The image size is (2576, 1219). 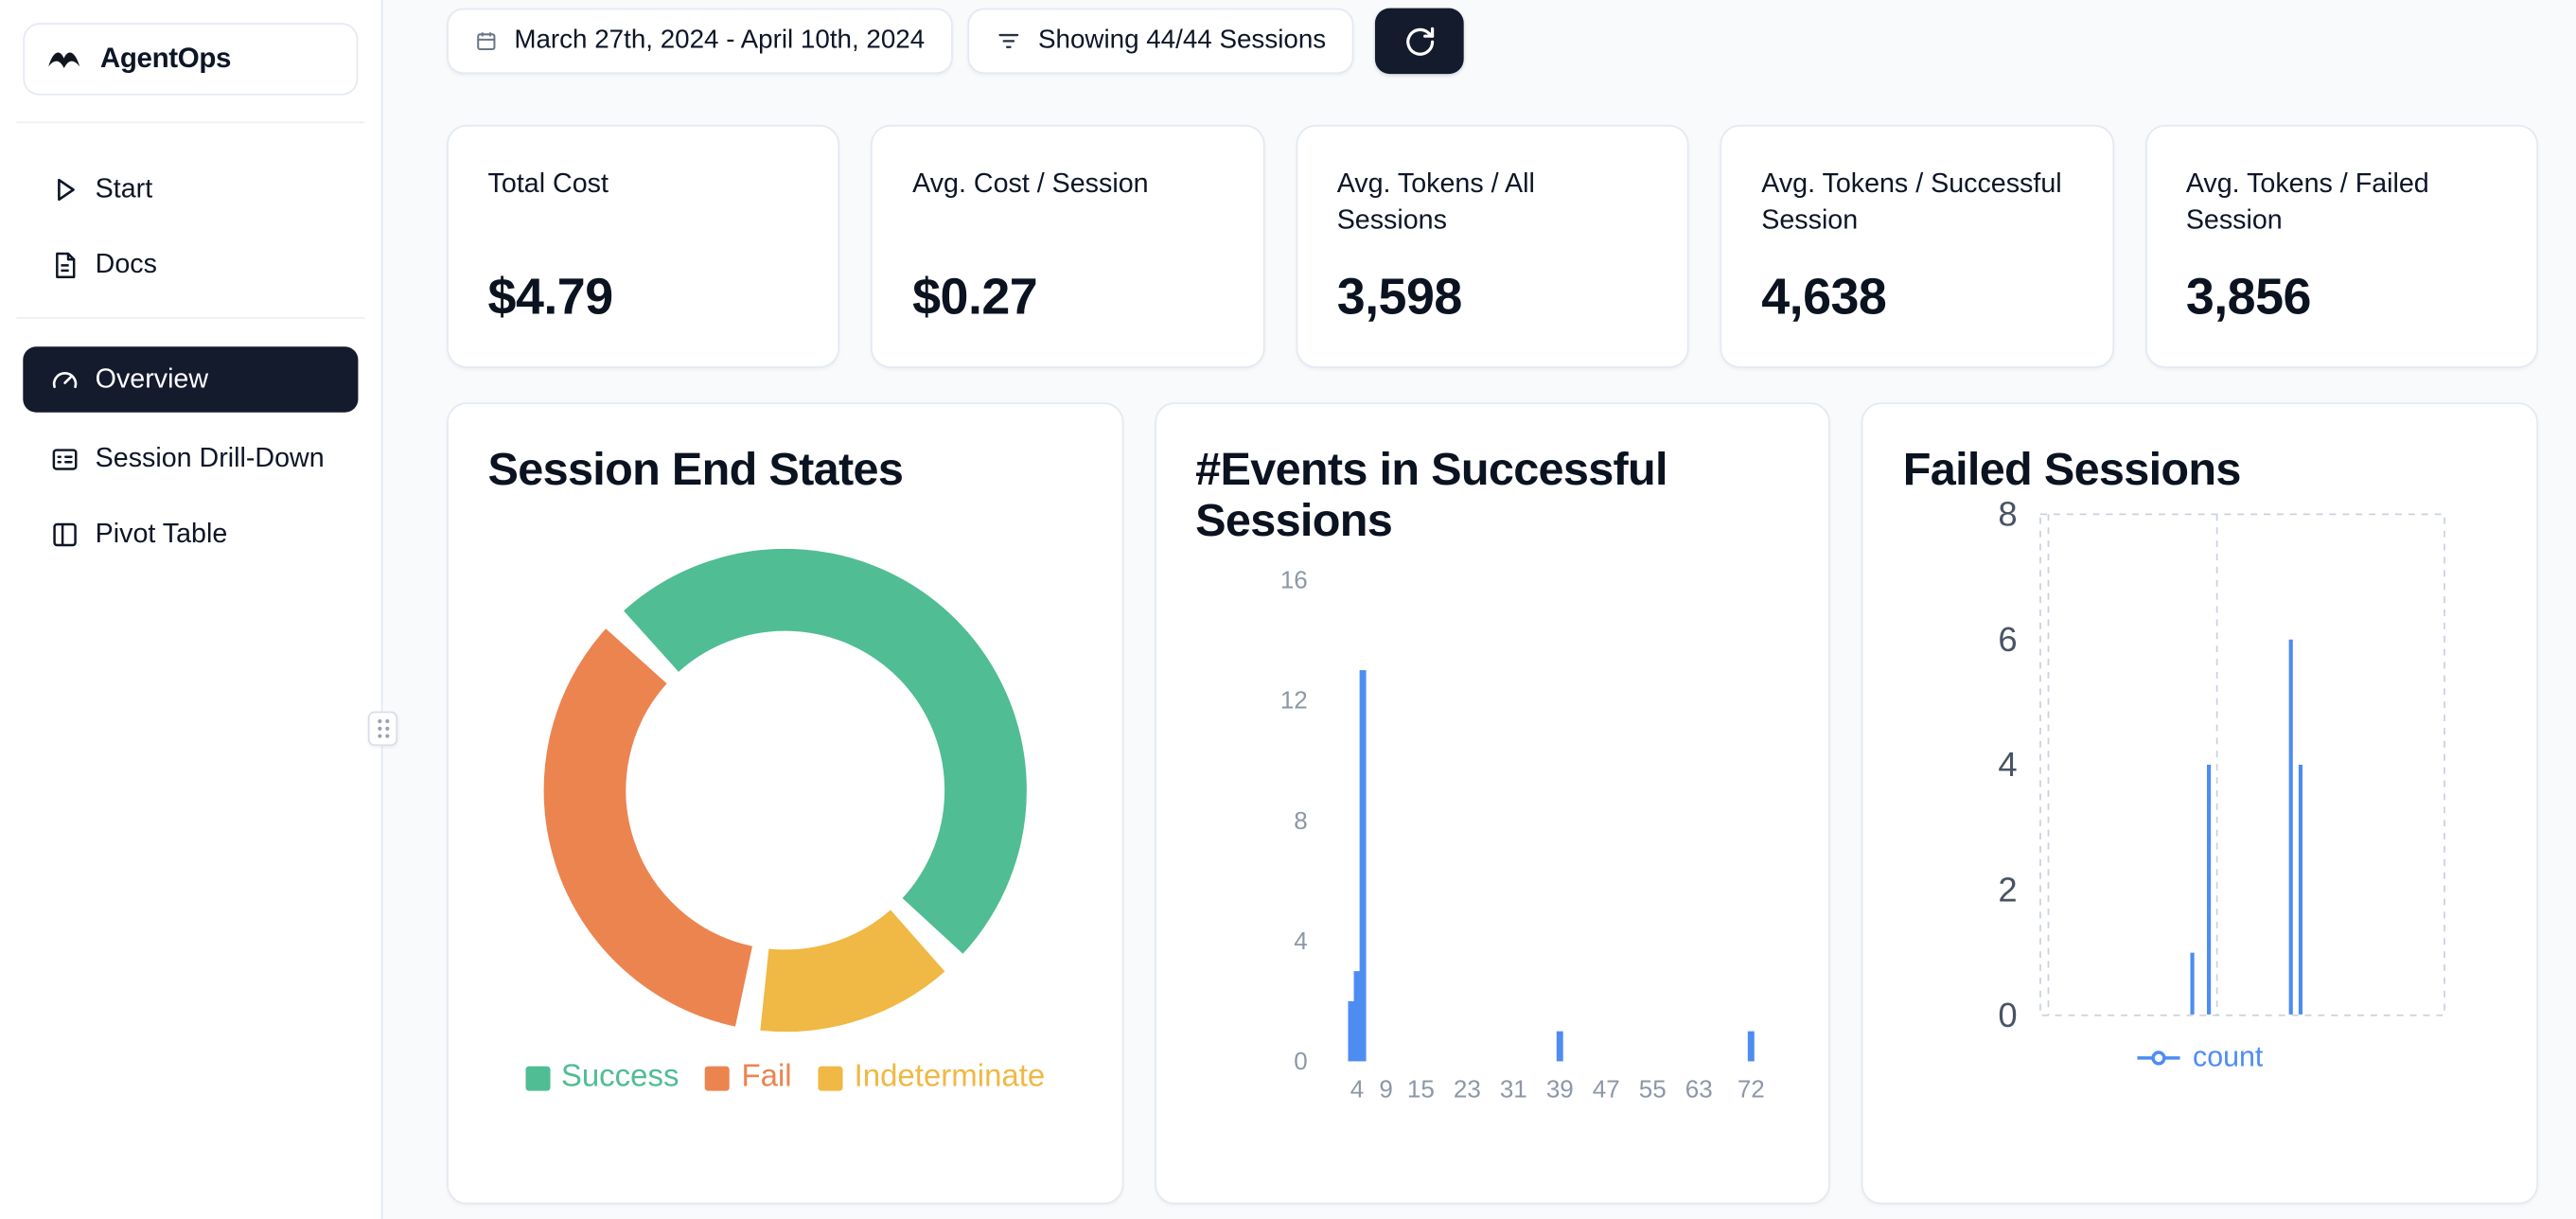 What do you see at coordinates (2008, 890) in the screenshot?
I see `svg-text: 2` at bounding box center [2008, 890].